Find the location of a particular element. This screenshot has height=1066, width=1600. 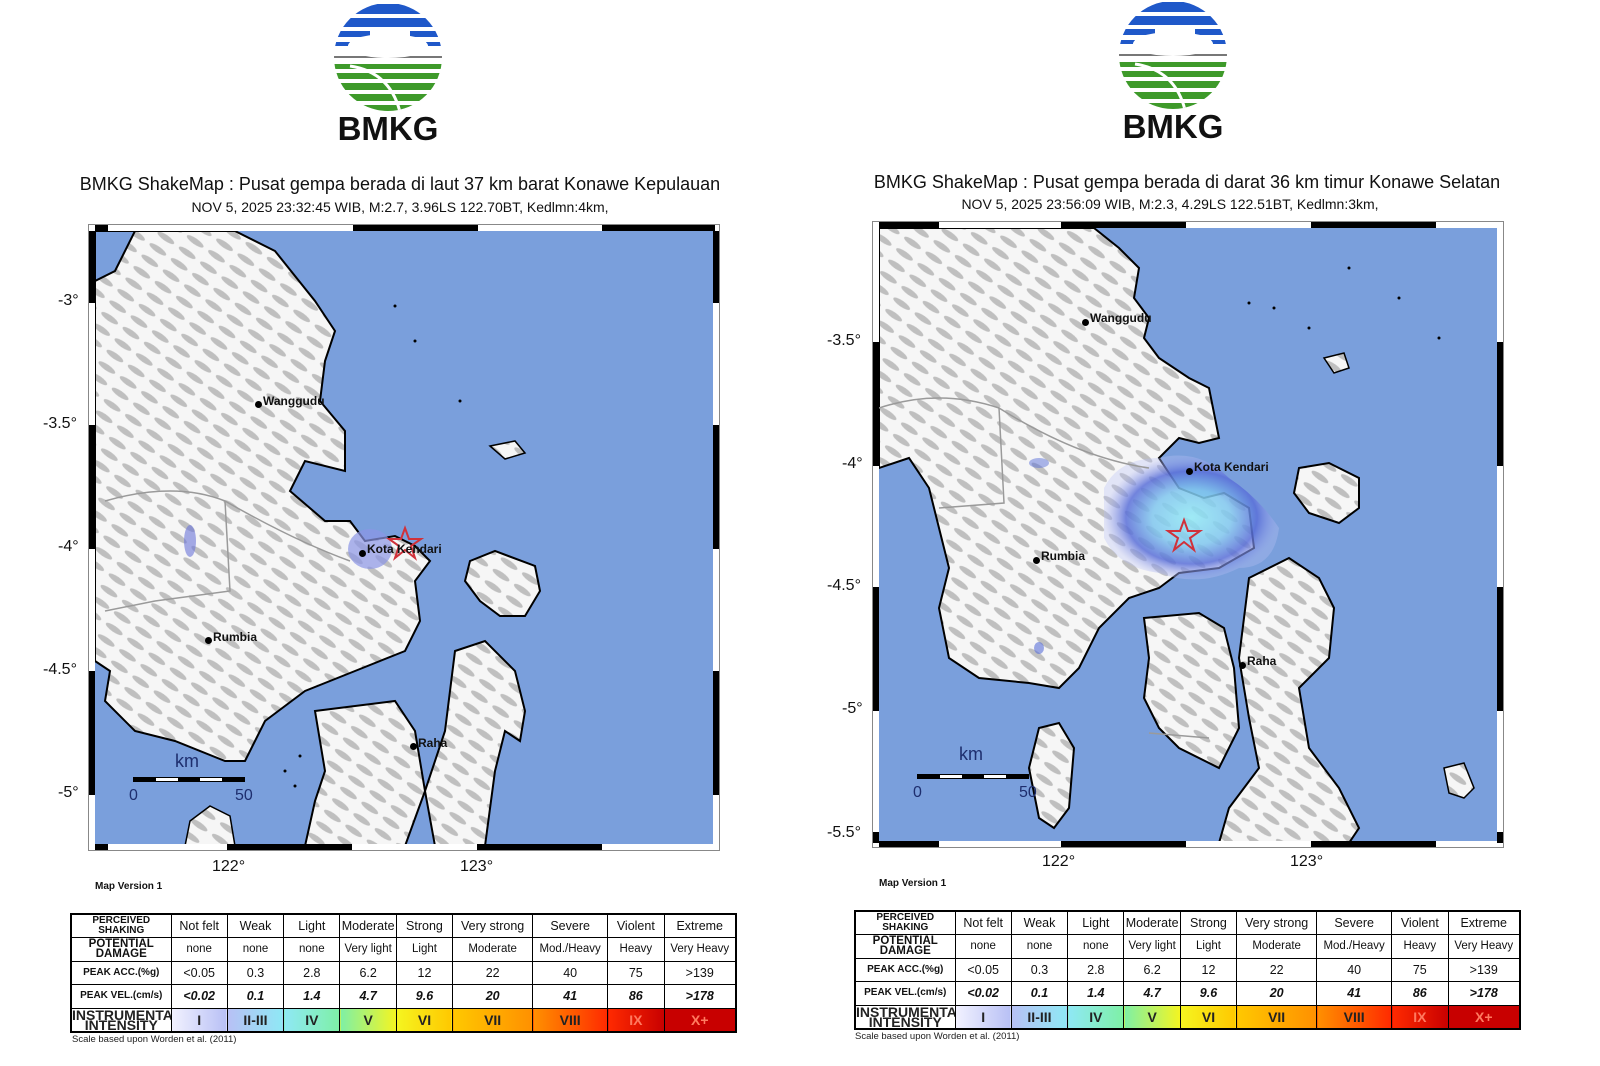

legend-cell: Mod./Heavy is located at coordinates (1354, 946).